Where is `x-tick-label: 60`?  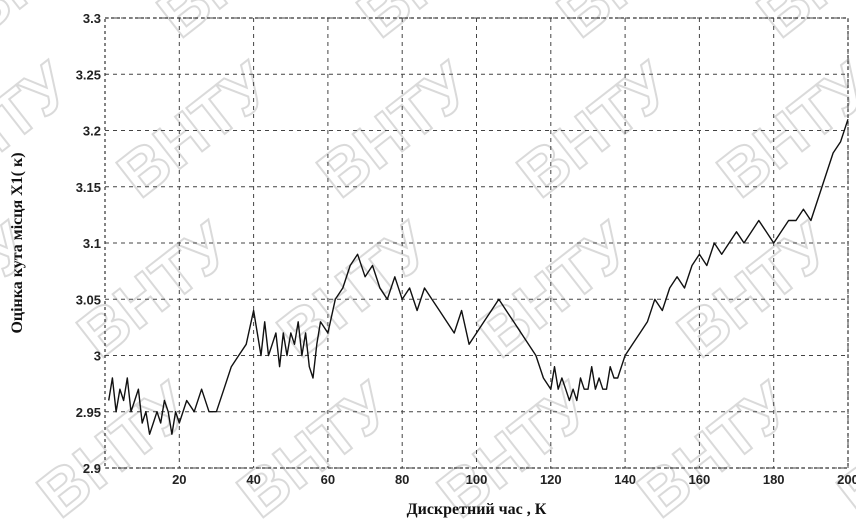
x-tick-label: 60 is located at coordinates (328, 479).